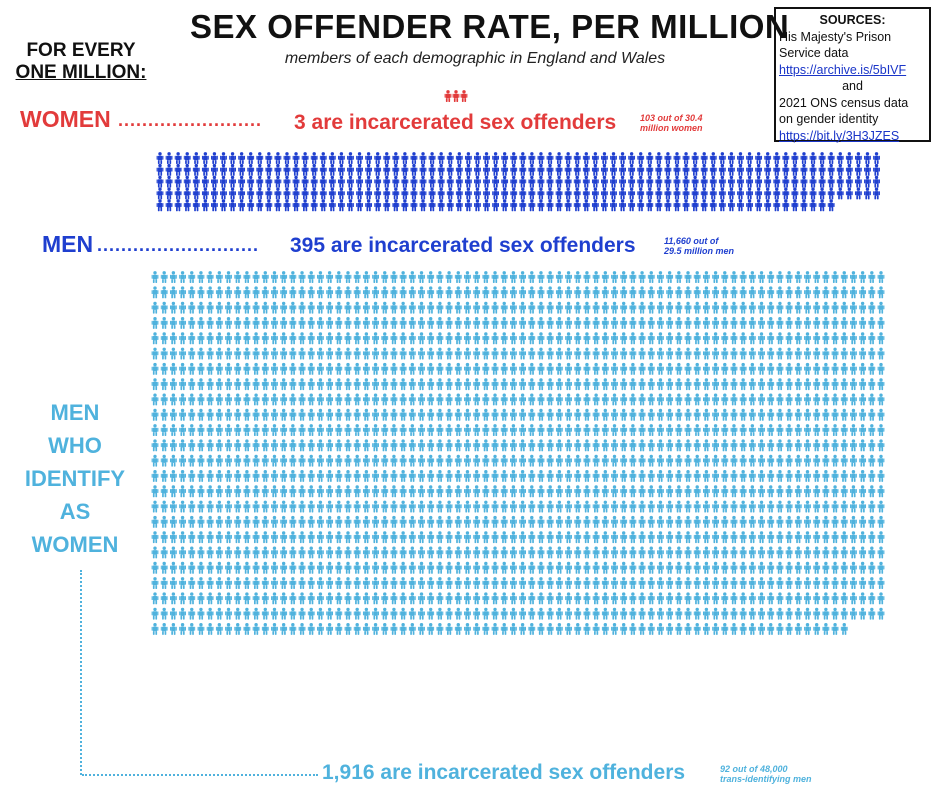  What do you see at coordinates (81, 62) in the screenshot?
I see `for-every-label: FOR EVERY ONE MILLION:` at bounding box center [81, 62].